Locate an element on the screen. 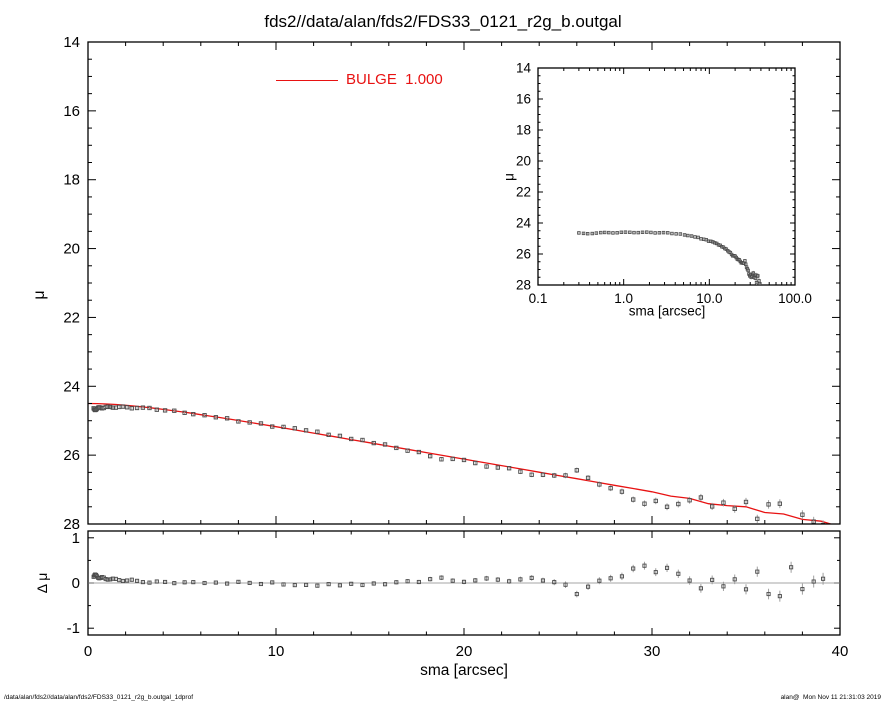 The height and width of the screenshot is (708, 885). svg-text: 40 is located at coordinates (840, 651).